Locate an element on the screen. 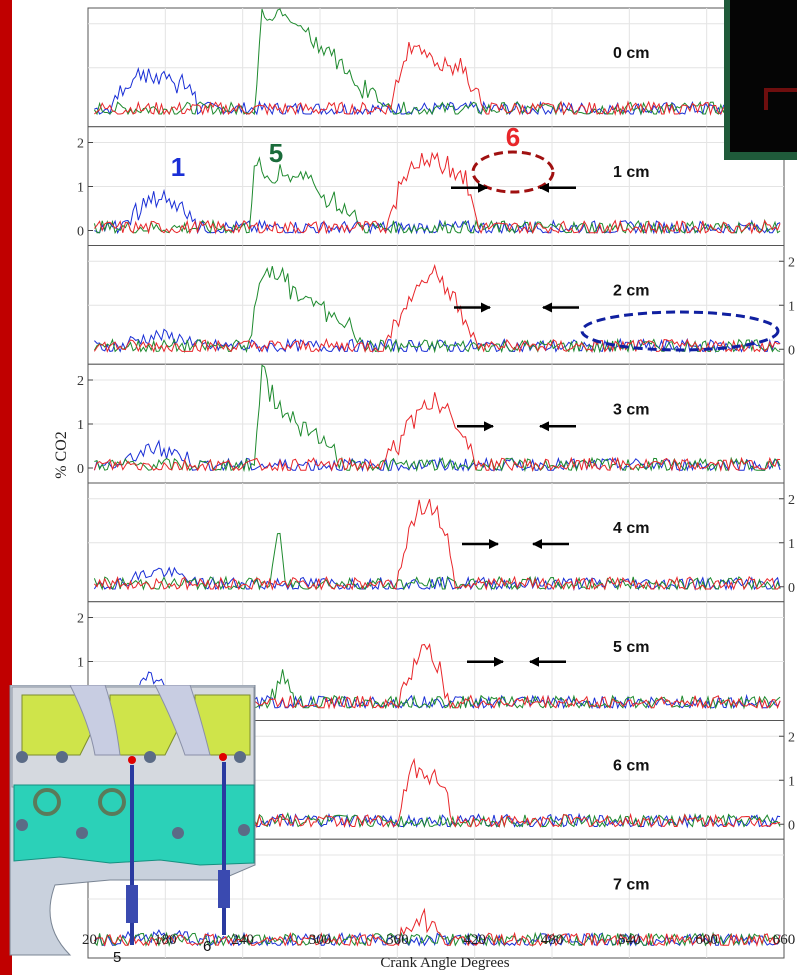  panel-label: 2 cm is located at coordinates (631, 291).